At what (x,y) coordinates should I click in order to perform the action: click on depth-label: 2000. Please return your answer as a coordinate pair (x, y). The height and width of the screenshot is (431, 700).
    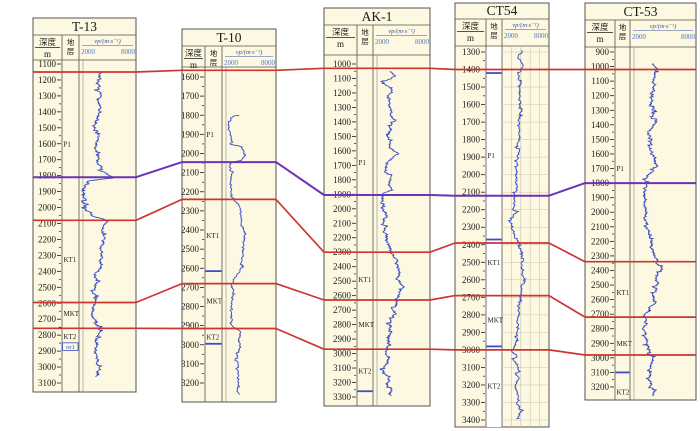
    Looking at the image, I should click on (600, 212).